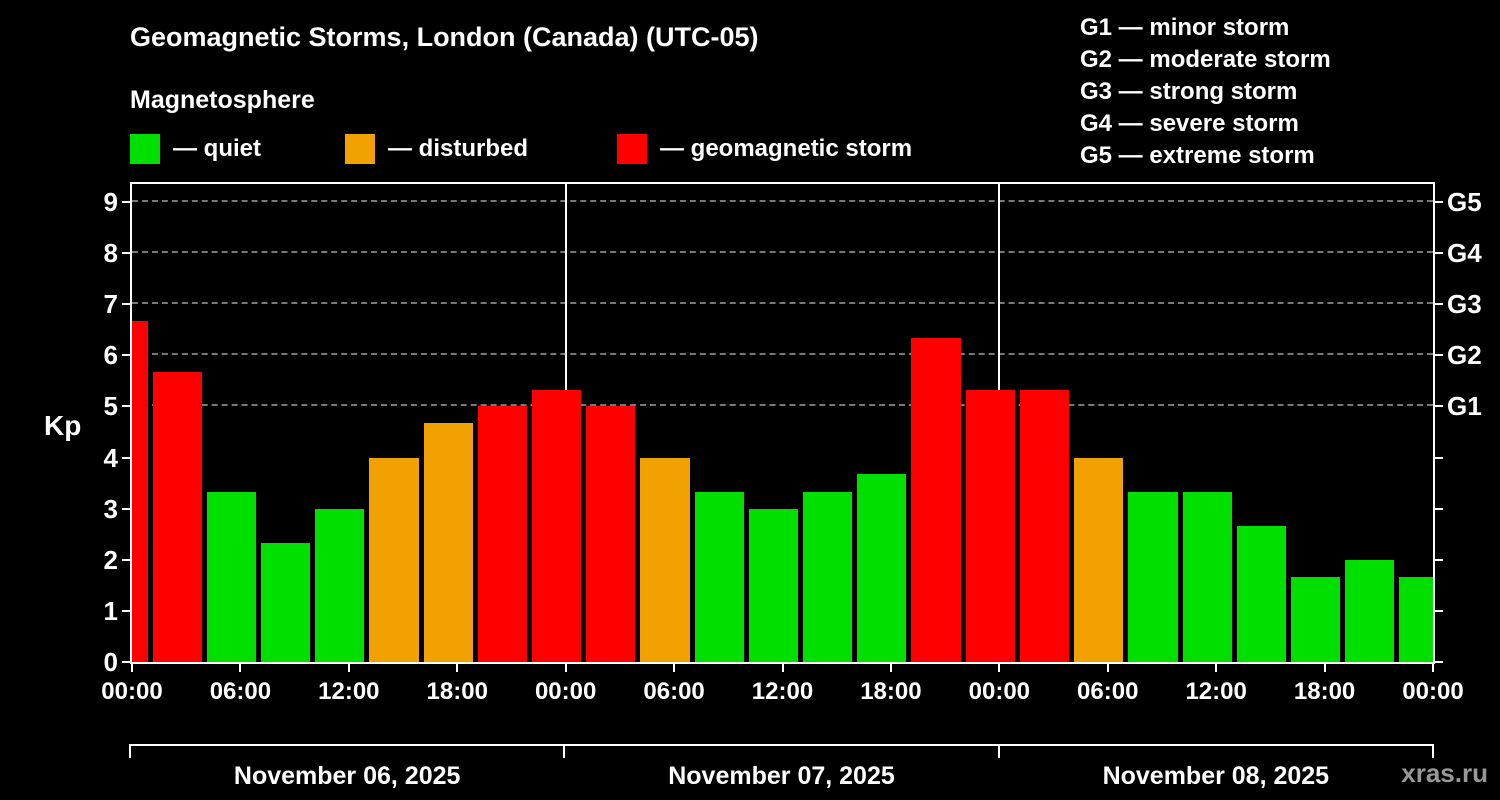  What do you see at coordinates (110, 457) in the screenshot?
I see `y-axis-tick-label: 4` at bounding box center [110, 457].